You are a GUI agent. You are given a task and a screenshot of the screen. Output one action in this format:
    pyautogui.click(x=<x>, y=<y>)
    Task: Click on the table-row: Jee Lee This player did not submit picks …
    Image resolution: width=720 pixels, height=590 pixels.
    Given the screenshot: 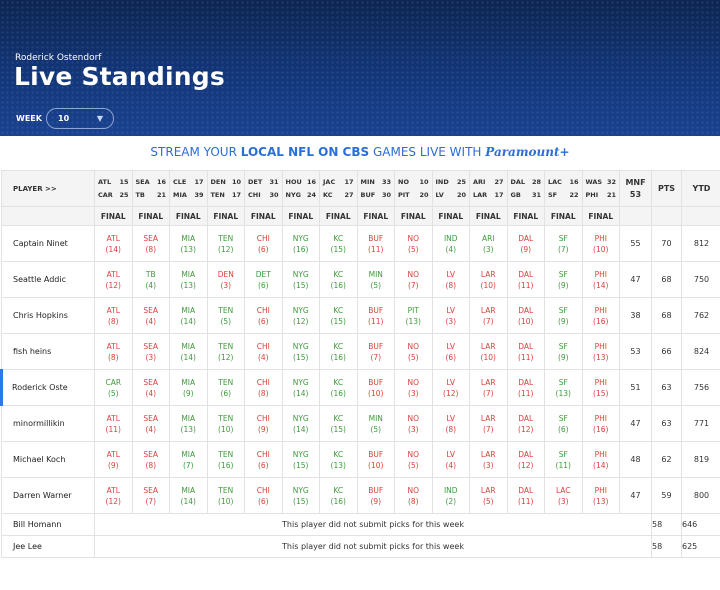 What is the action you would take?
    pyautogui.click(x=360, y=546)
    